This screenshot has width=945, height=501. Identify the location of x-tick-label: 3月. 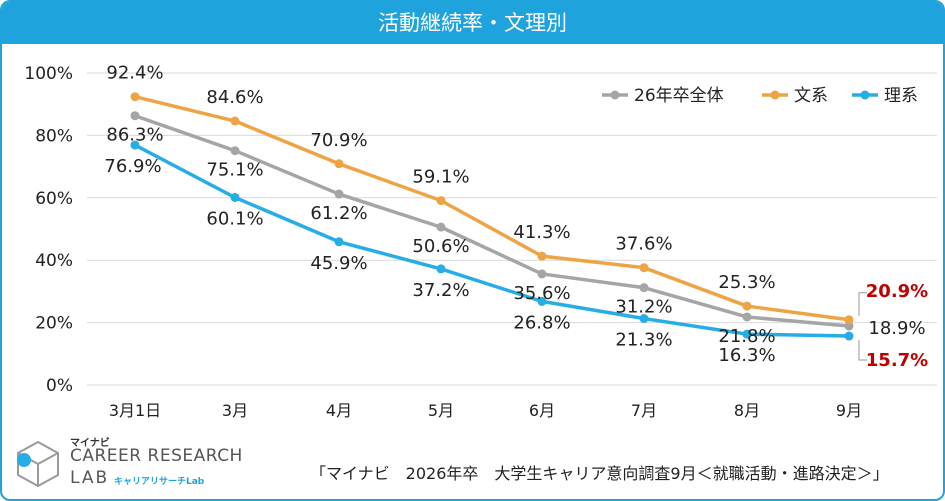
(235, 410).